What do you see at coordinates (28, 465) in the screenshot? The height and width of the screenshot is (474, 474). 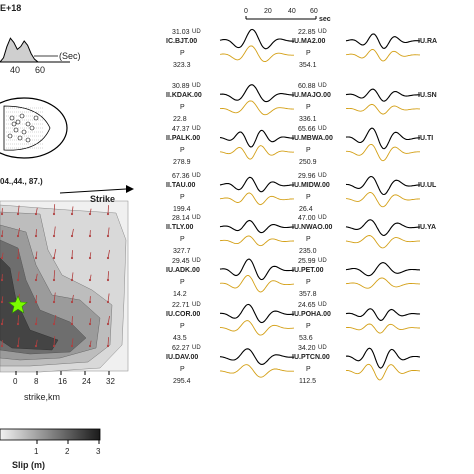 I see `colorbar-label: Slip (m)` at bounding box center [28, 465].